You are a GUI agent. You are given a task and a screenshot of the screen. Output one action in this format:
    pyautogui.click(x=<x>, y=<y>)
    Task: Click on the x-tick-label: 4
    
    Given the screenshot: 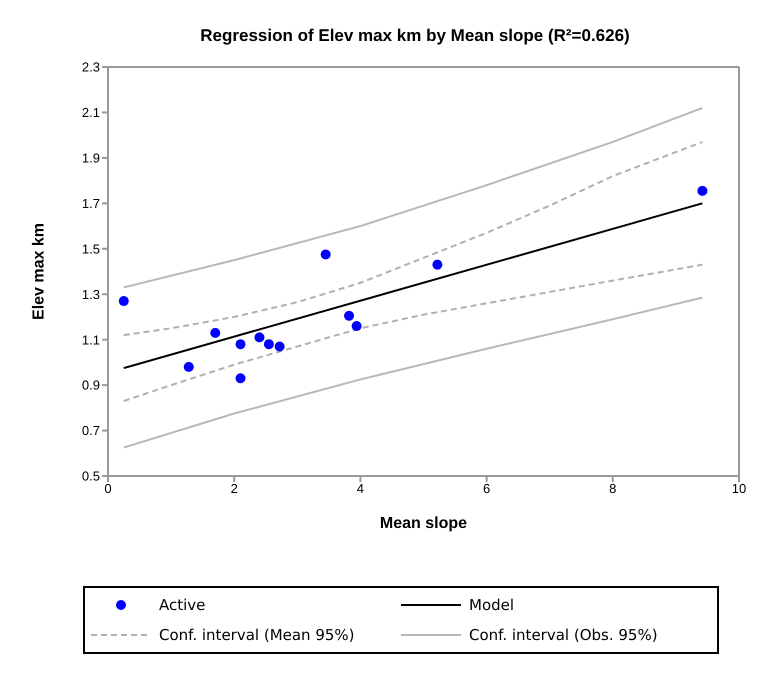 What is the action you would take?
    pyautogui.click(x=360, y=488)
    